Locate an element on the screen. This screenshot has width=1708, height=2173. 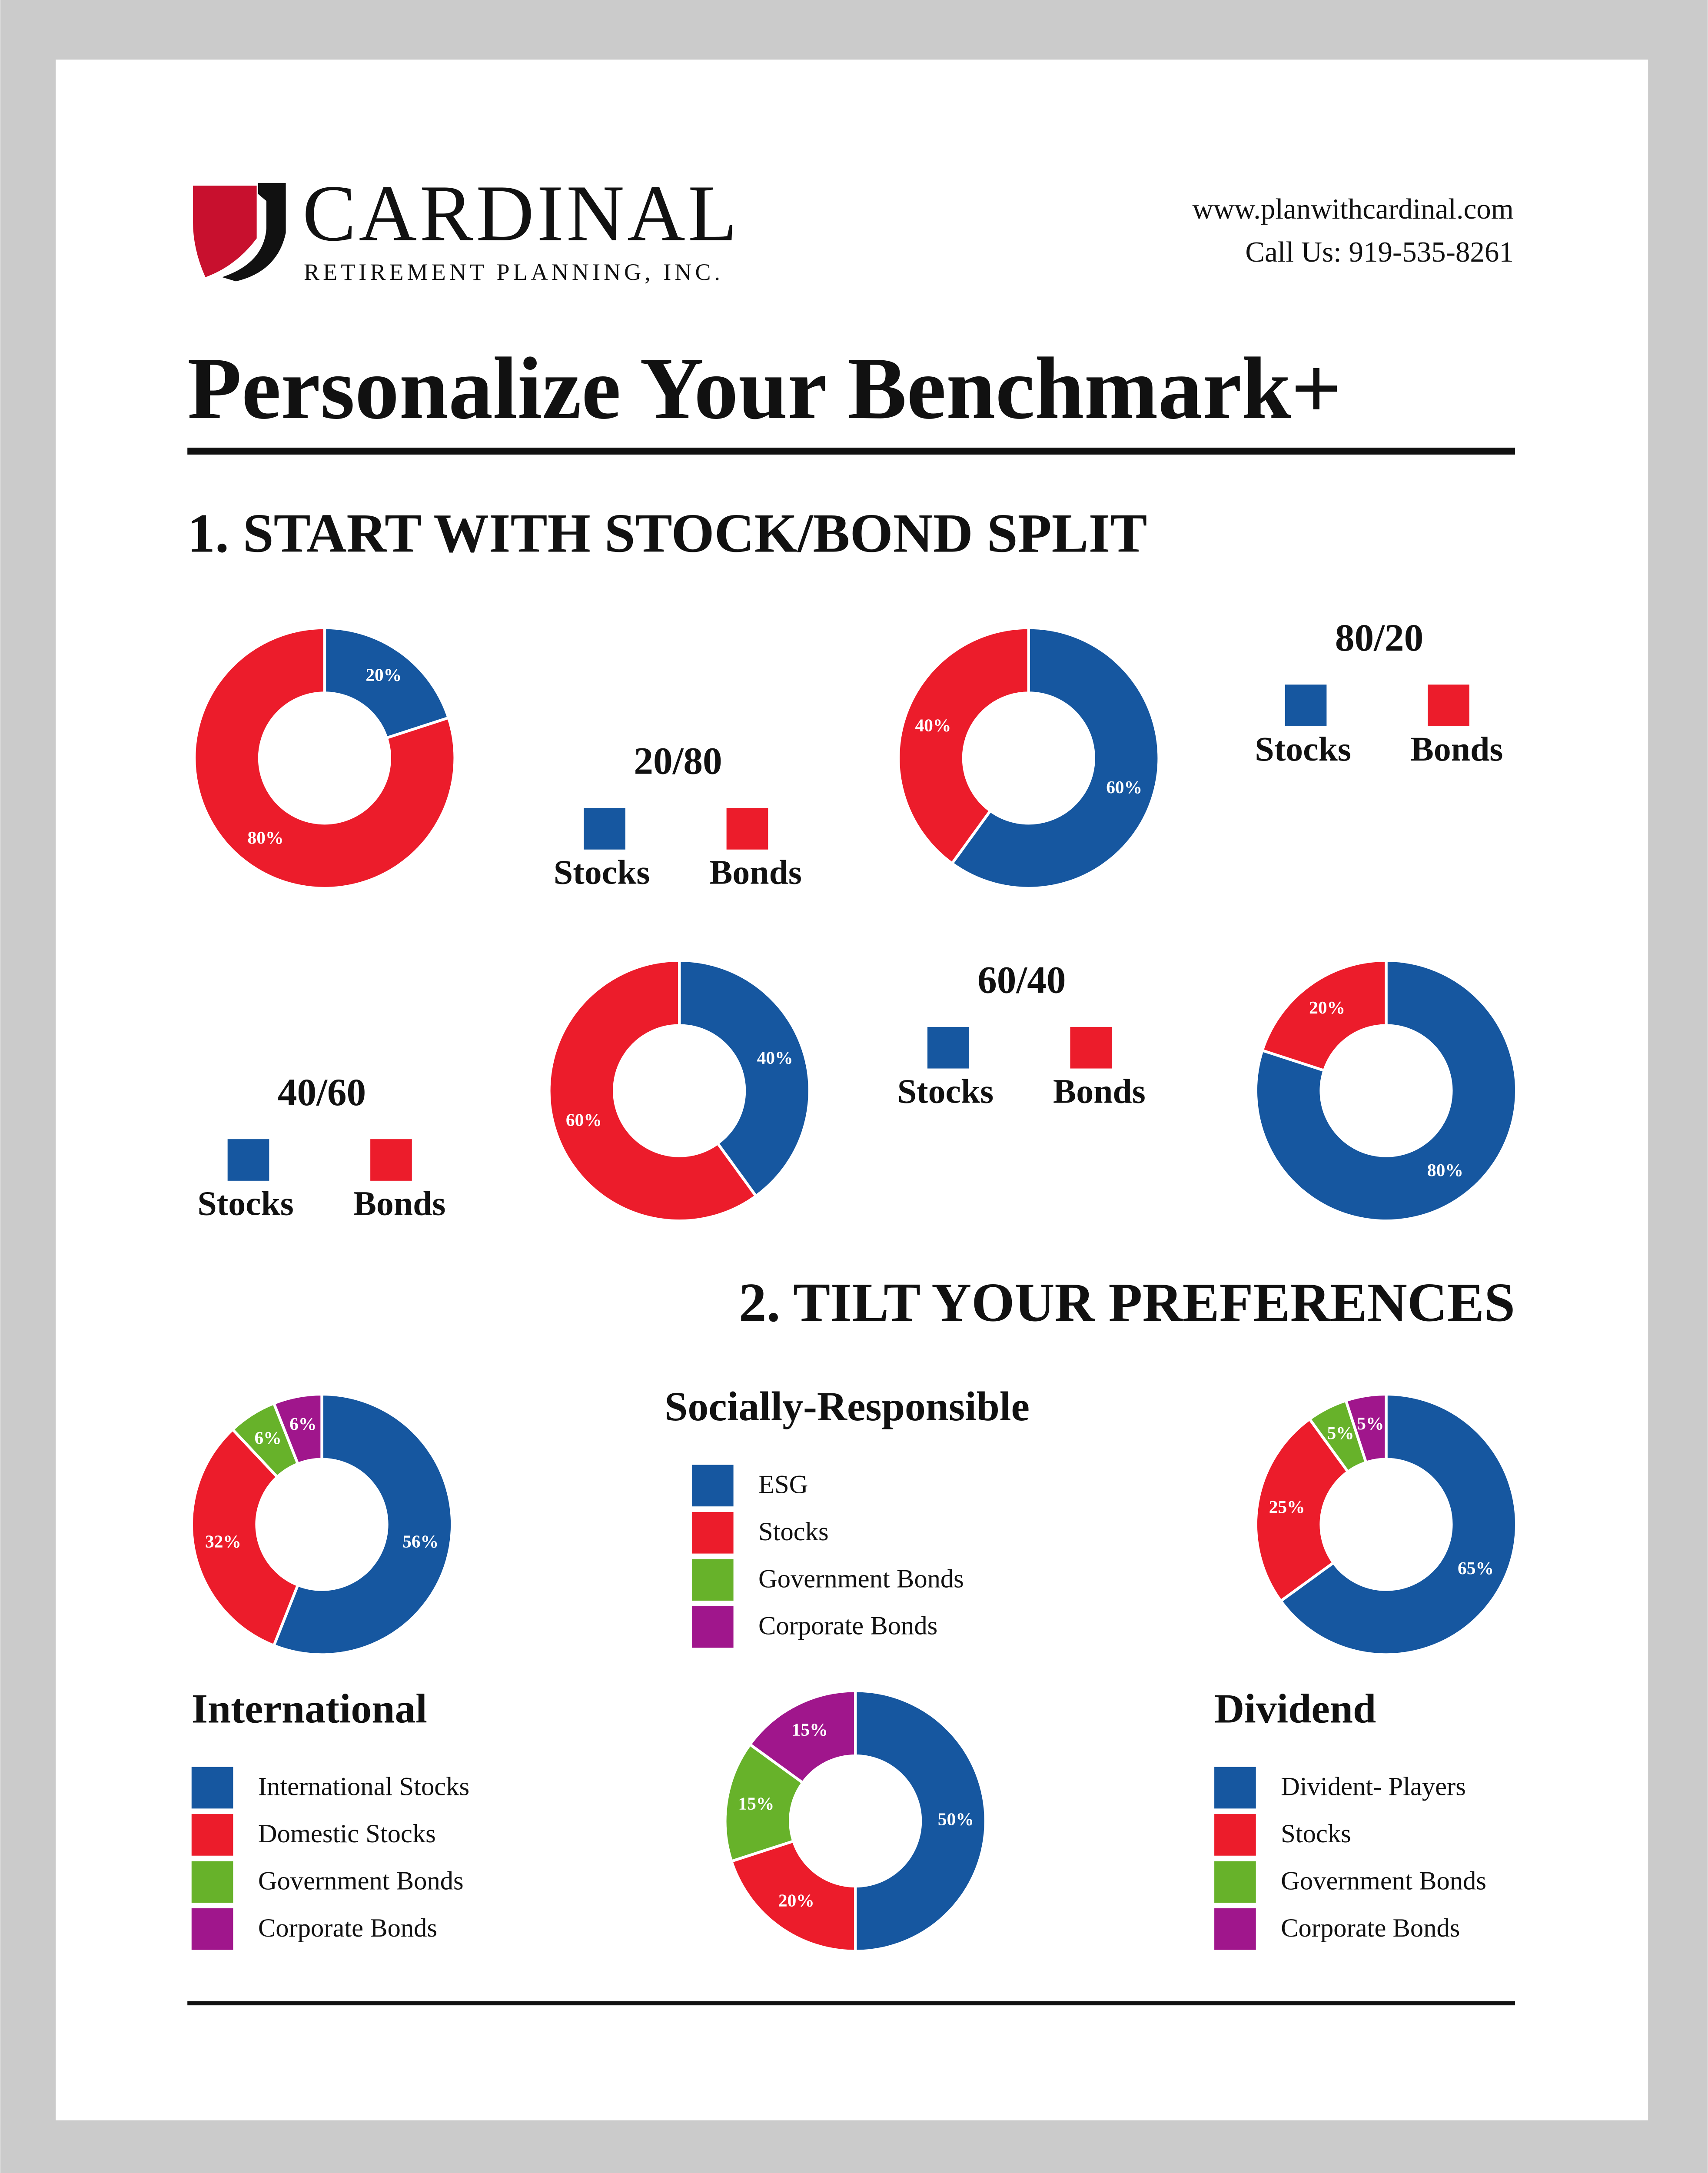
brand: CARDINAL is located at coordinates (521, 213).